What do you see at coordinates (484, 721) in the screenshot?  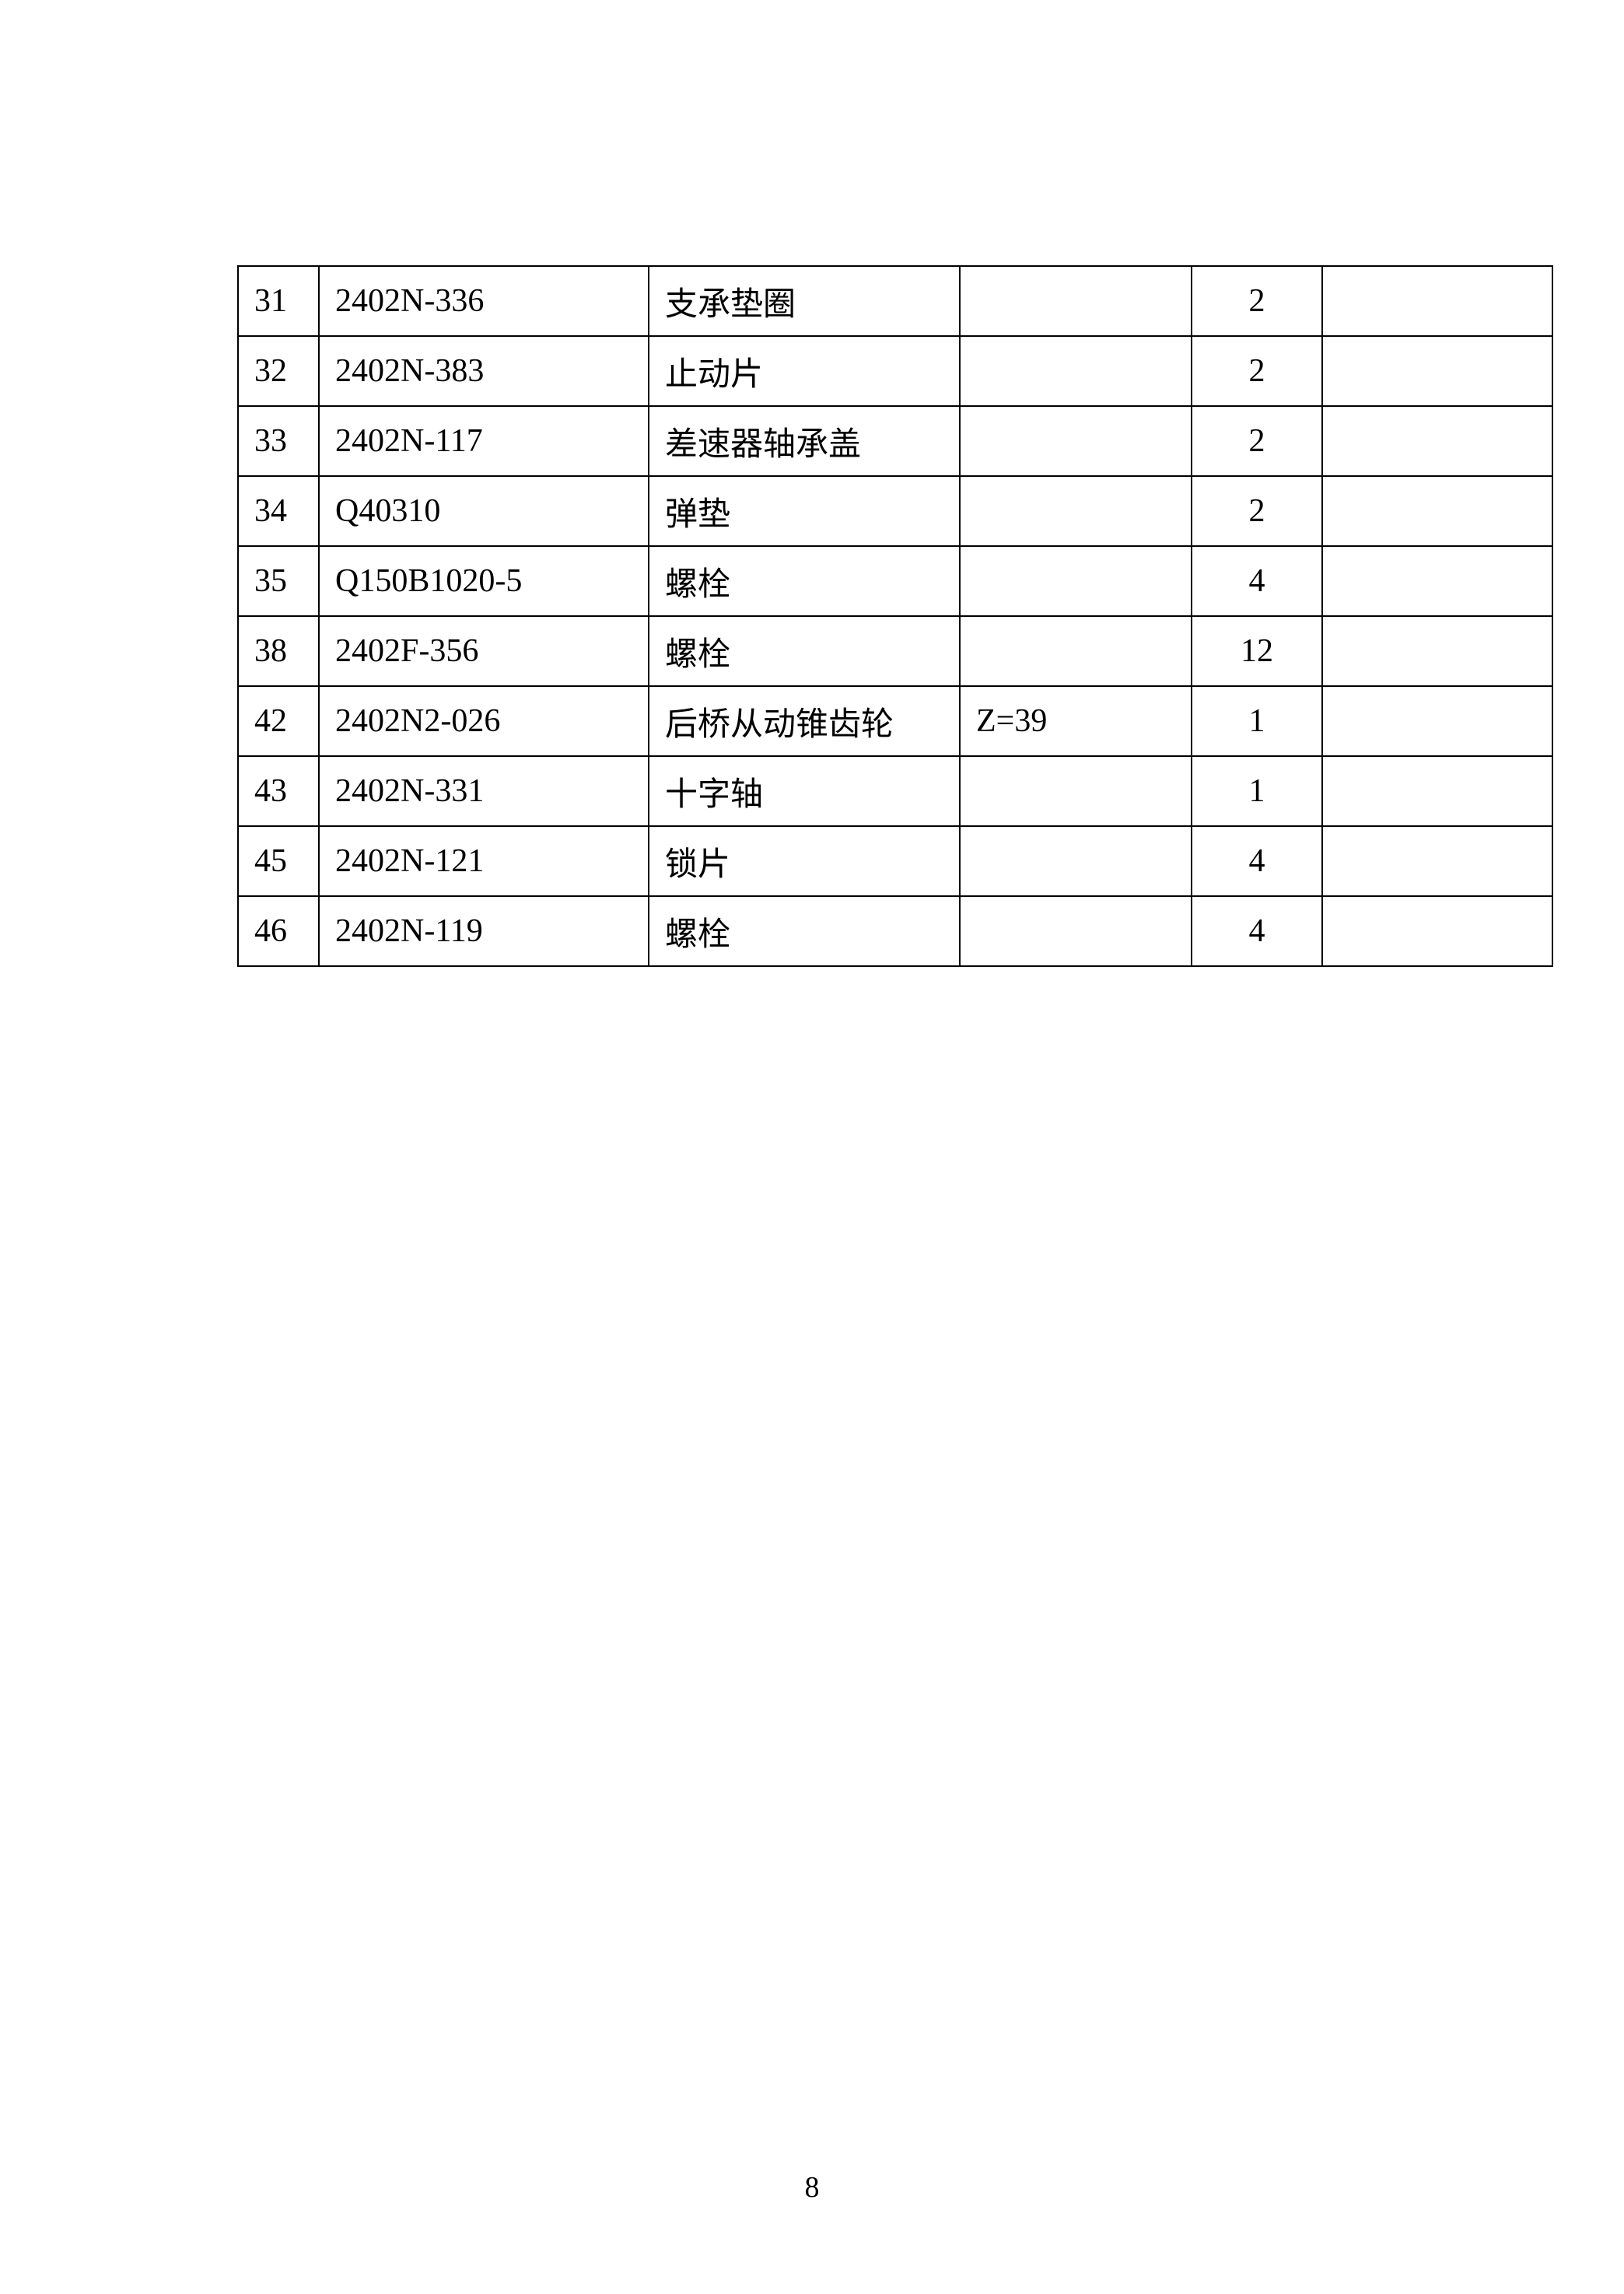 I see `part-code-cell: 2402N2-026` at bounding box center [484, 721].